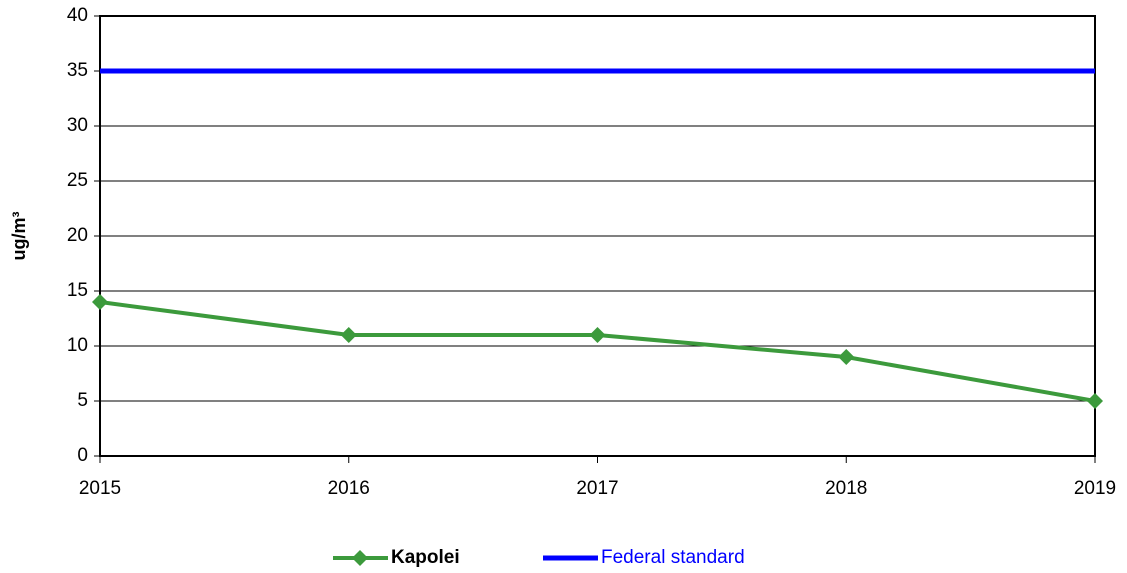  I want to click on y-tick-label: 0, so click(82, 455).